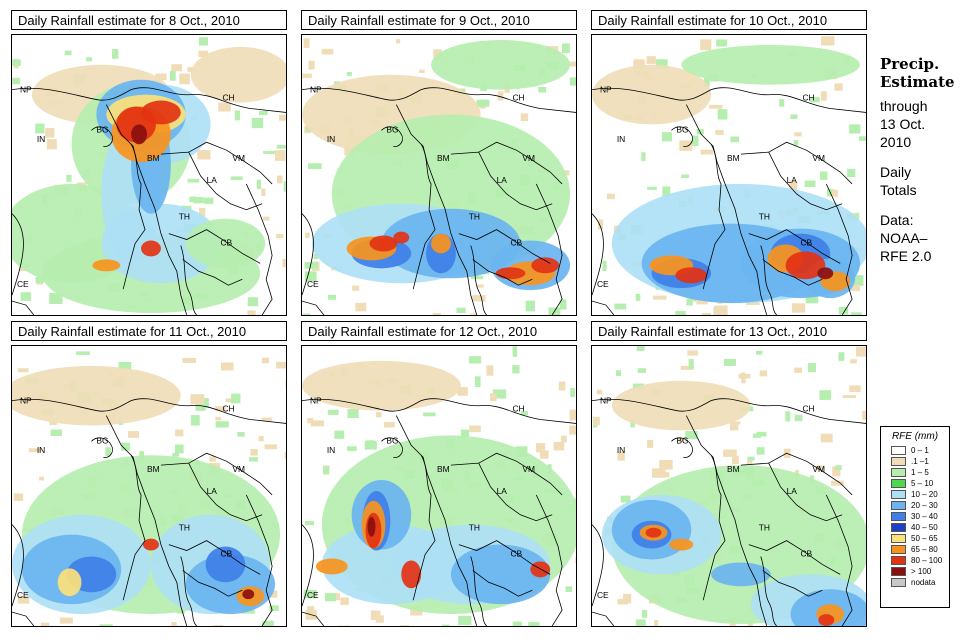 The width and height of the screenshot is (967, 639). What do you see at coordinates (923, 582) in the screenshot?
I see `legend-label: nodata` at bounding box center [923, 582].